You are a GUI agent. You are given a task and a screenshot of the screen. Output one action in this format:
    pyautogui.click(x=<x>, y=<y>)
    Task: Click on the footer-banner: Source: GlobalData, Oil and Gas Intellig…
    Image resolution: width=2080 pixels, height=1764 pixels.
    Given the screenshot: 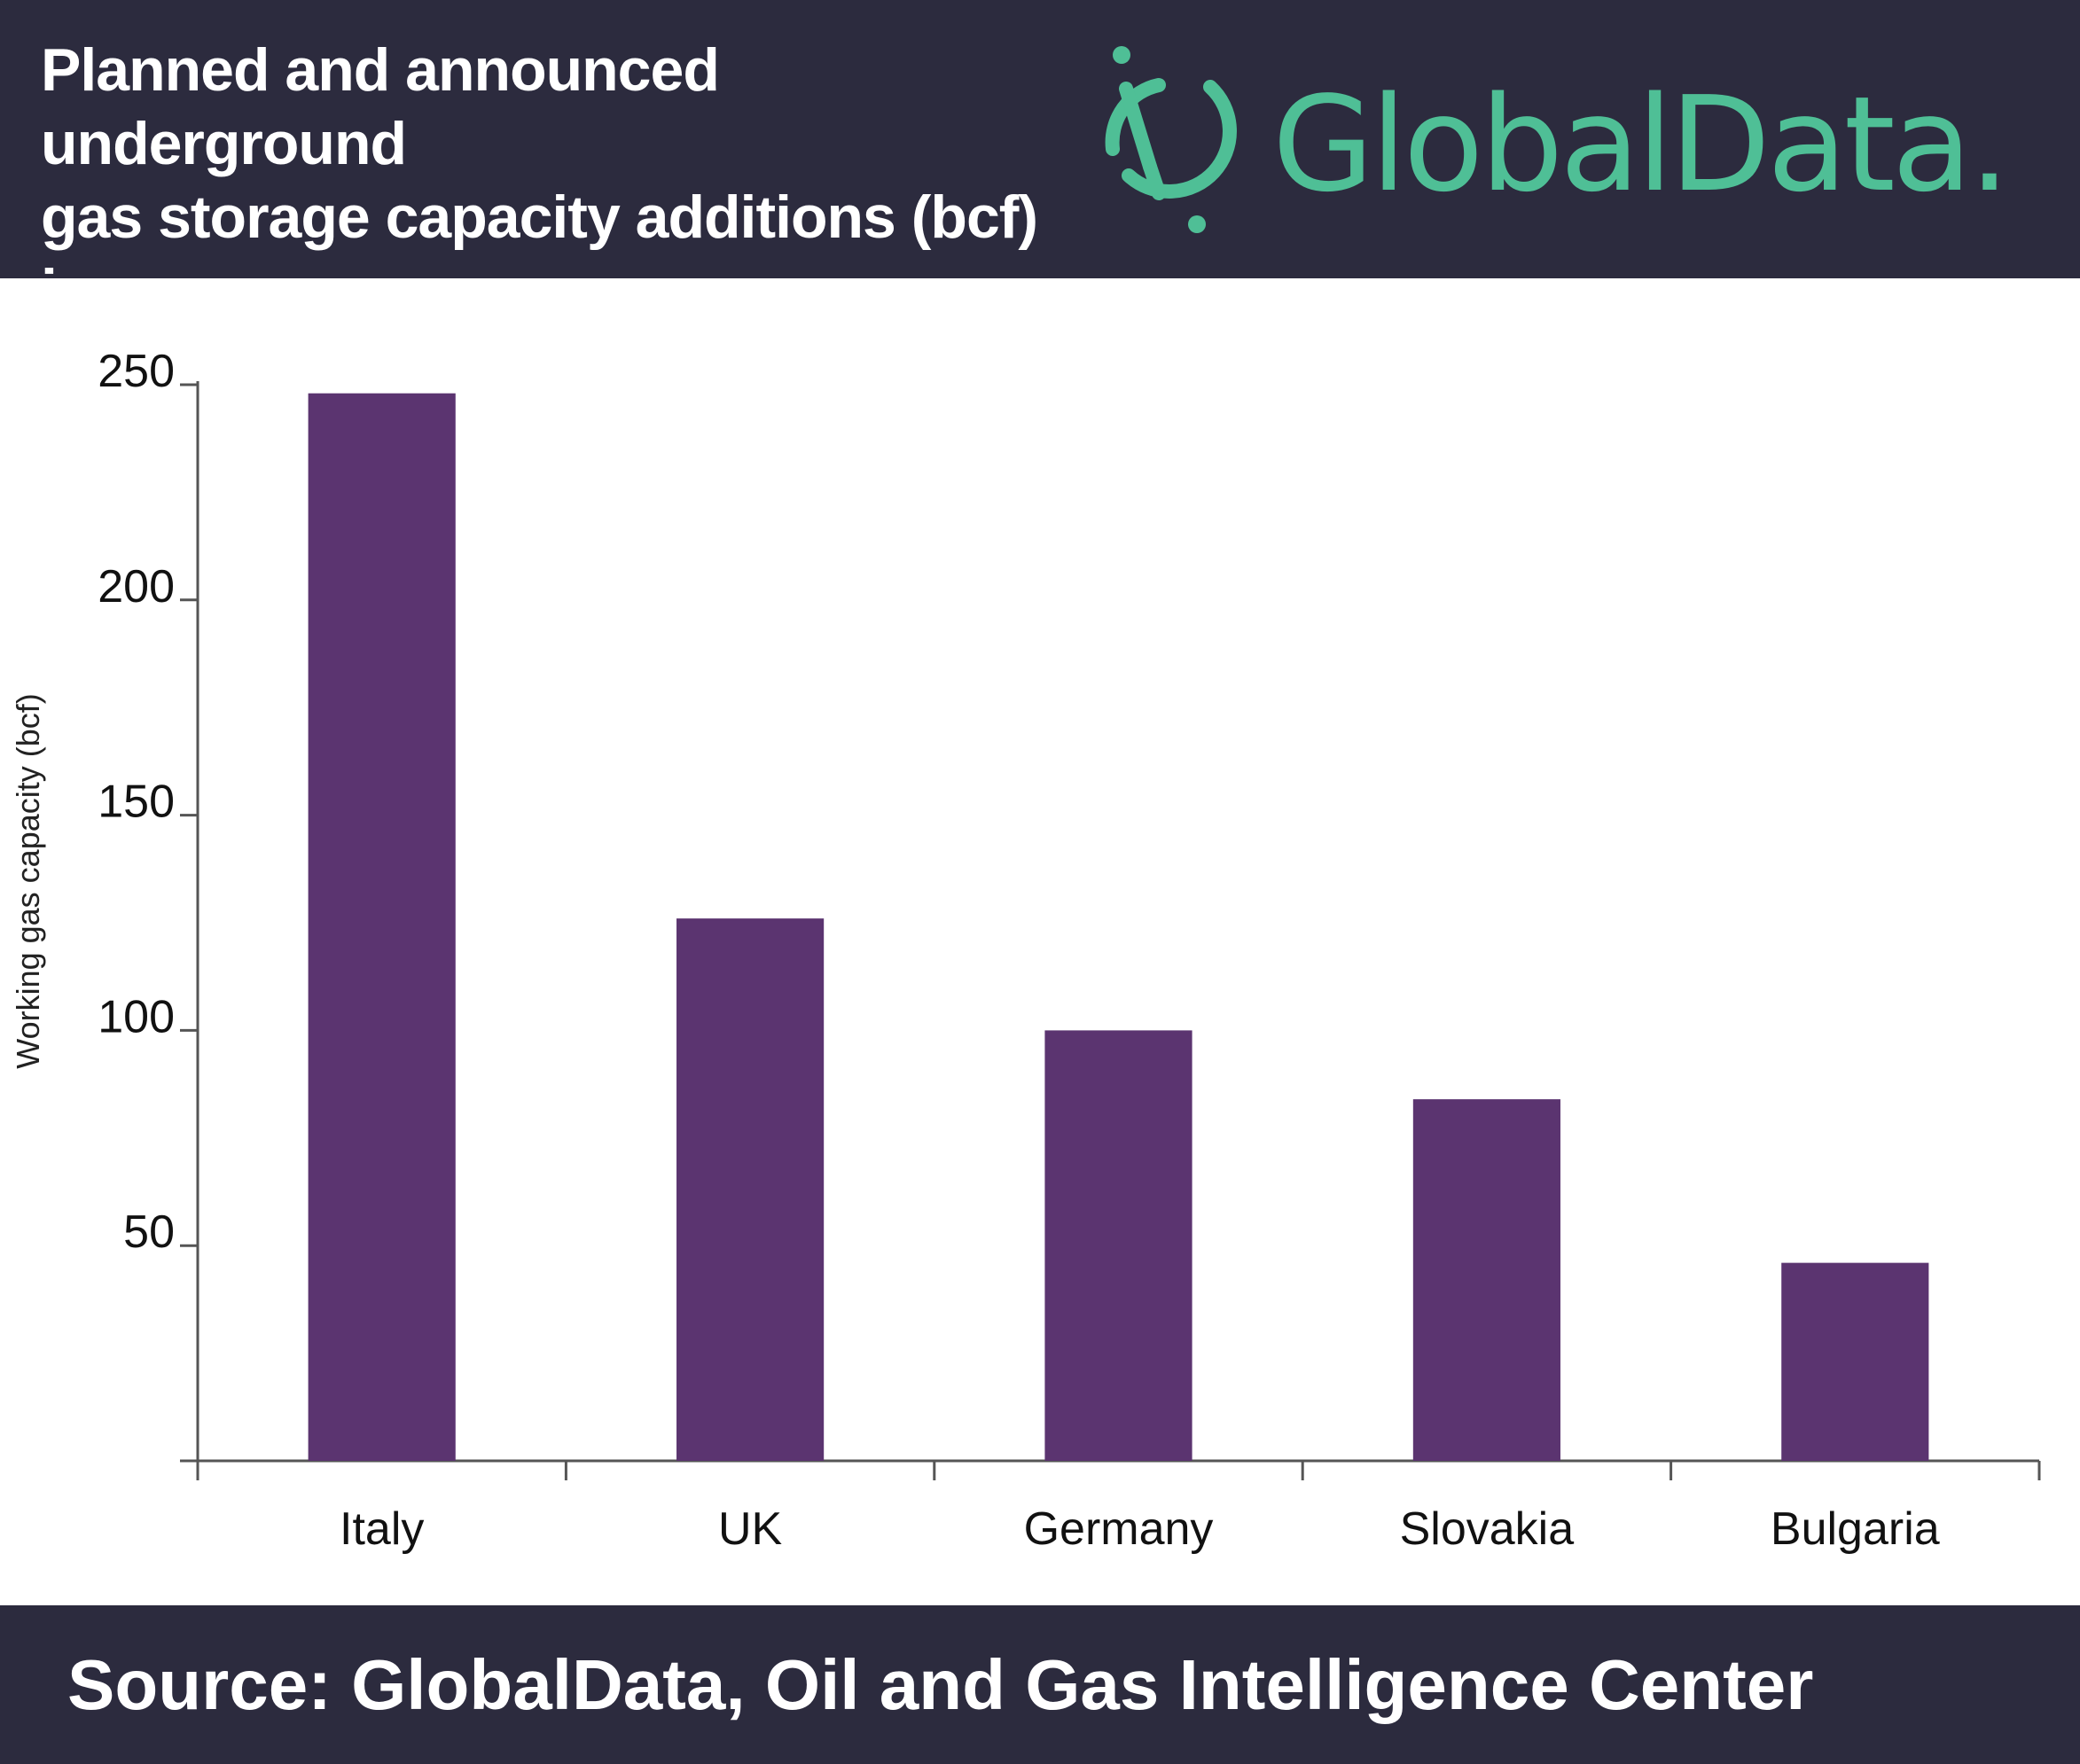 What is the action you would take?
    pyautogui.click(x=1040, y=1684)
    